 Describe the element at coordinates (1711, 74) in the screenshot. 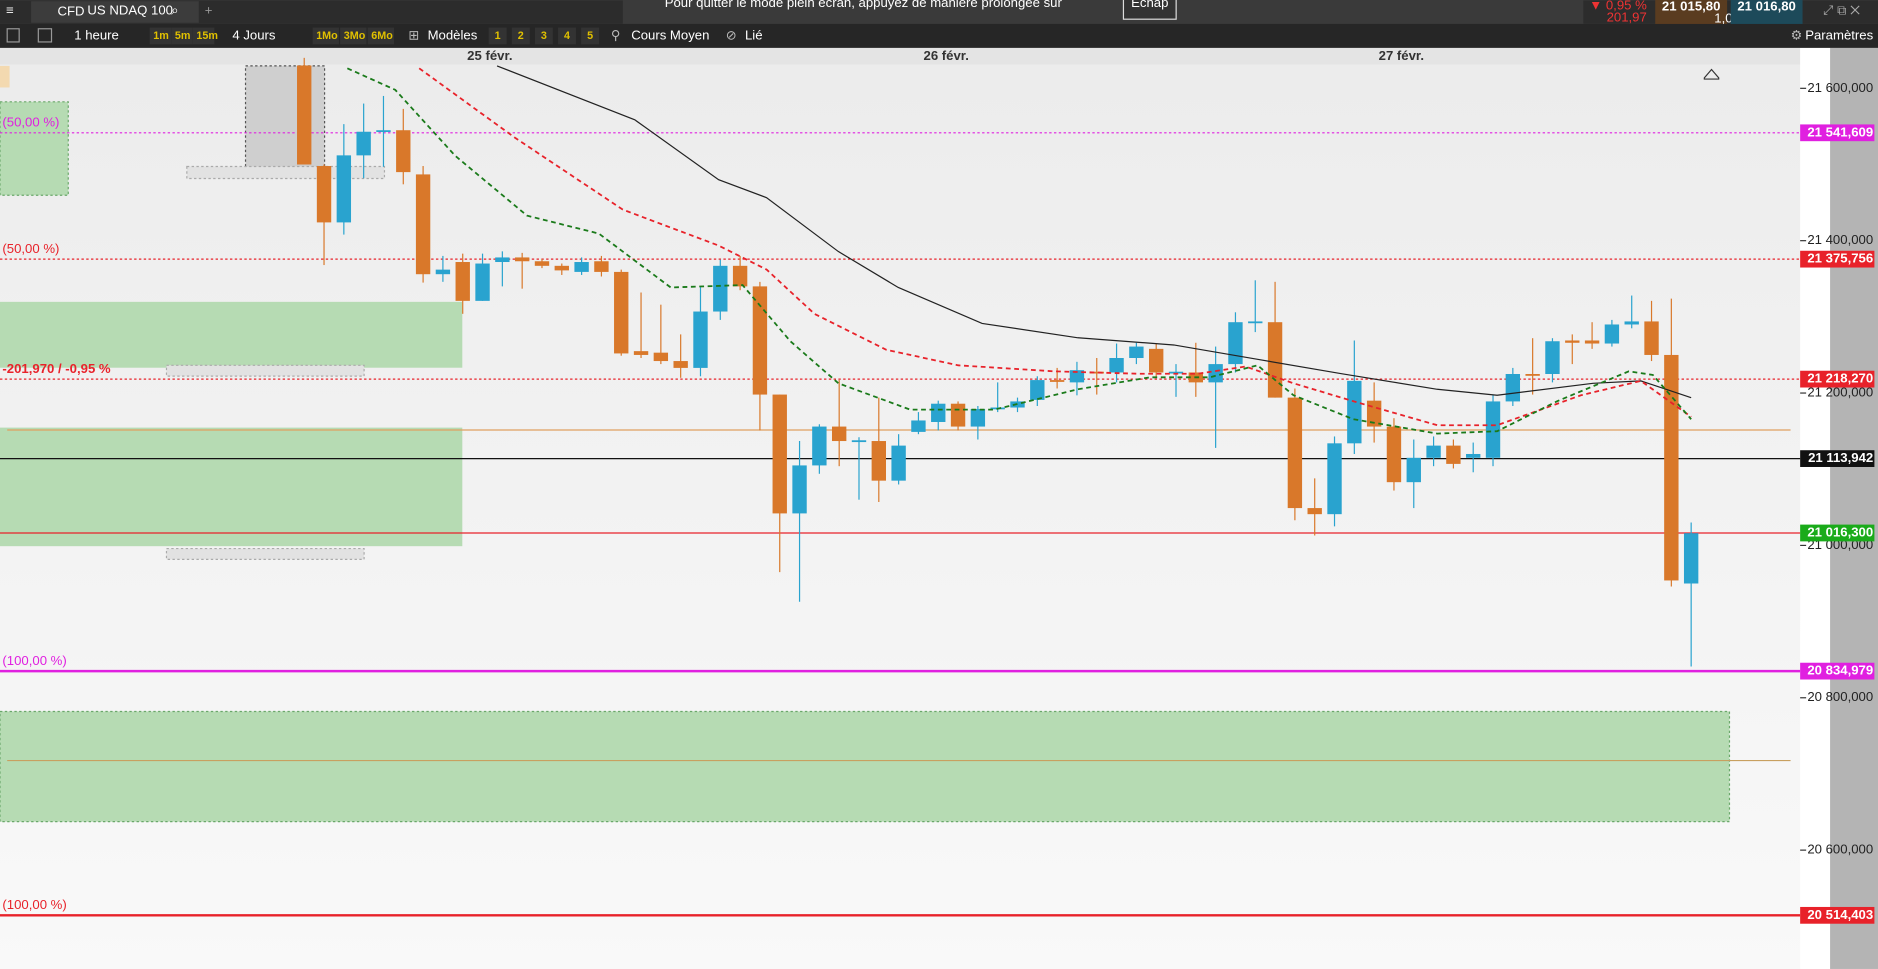

I see `home-icon` at that location.